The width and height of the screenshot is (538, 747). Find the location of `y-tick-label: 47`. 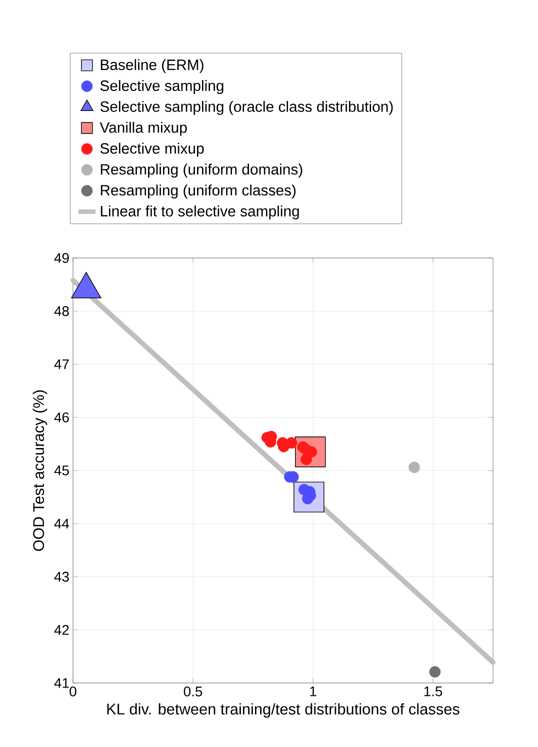

y-tick-label: 47 is located at coordinates (61, 364).